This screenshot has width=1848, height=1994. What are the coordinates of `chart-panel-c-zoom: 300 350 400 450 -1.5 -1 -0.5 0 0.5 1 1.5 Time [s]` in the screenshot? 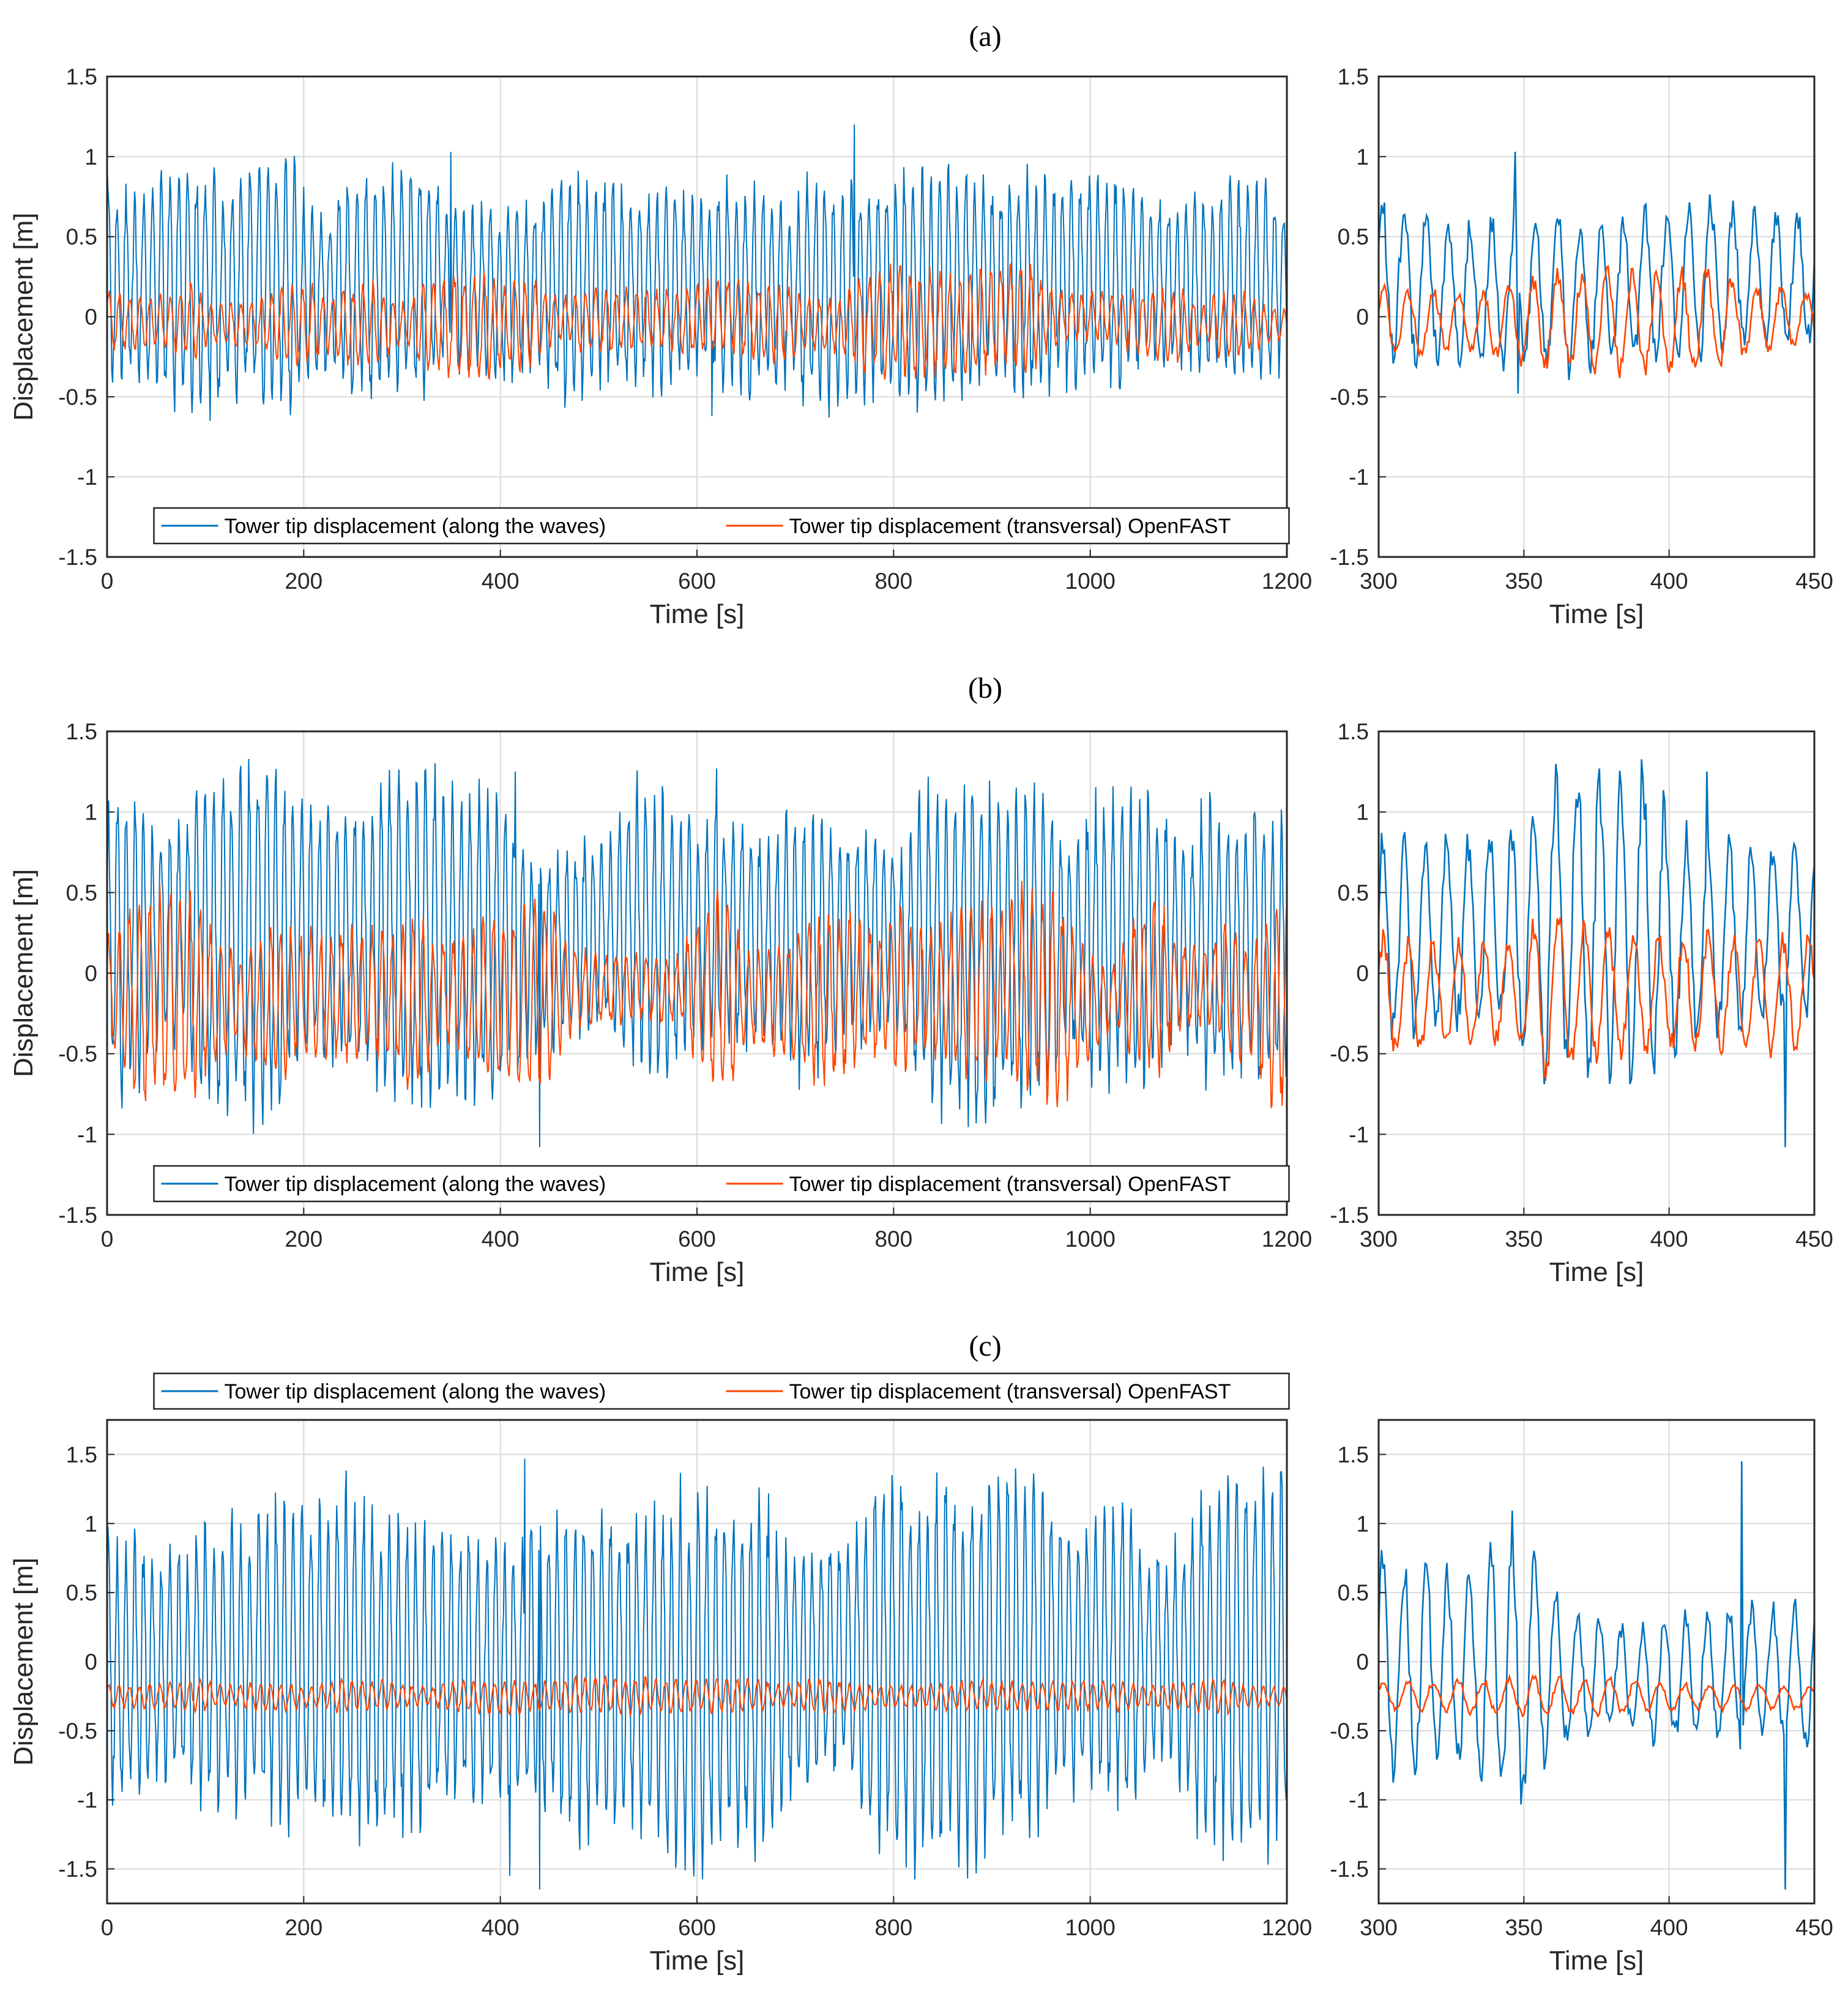 It's located at (1581, 1697).